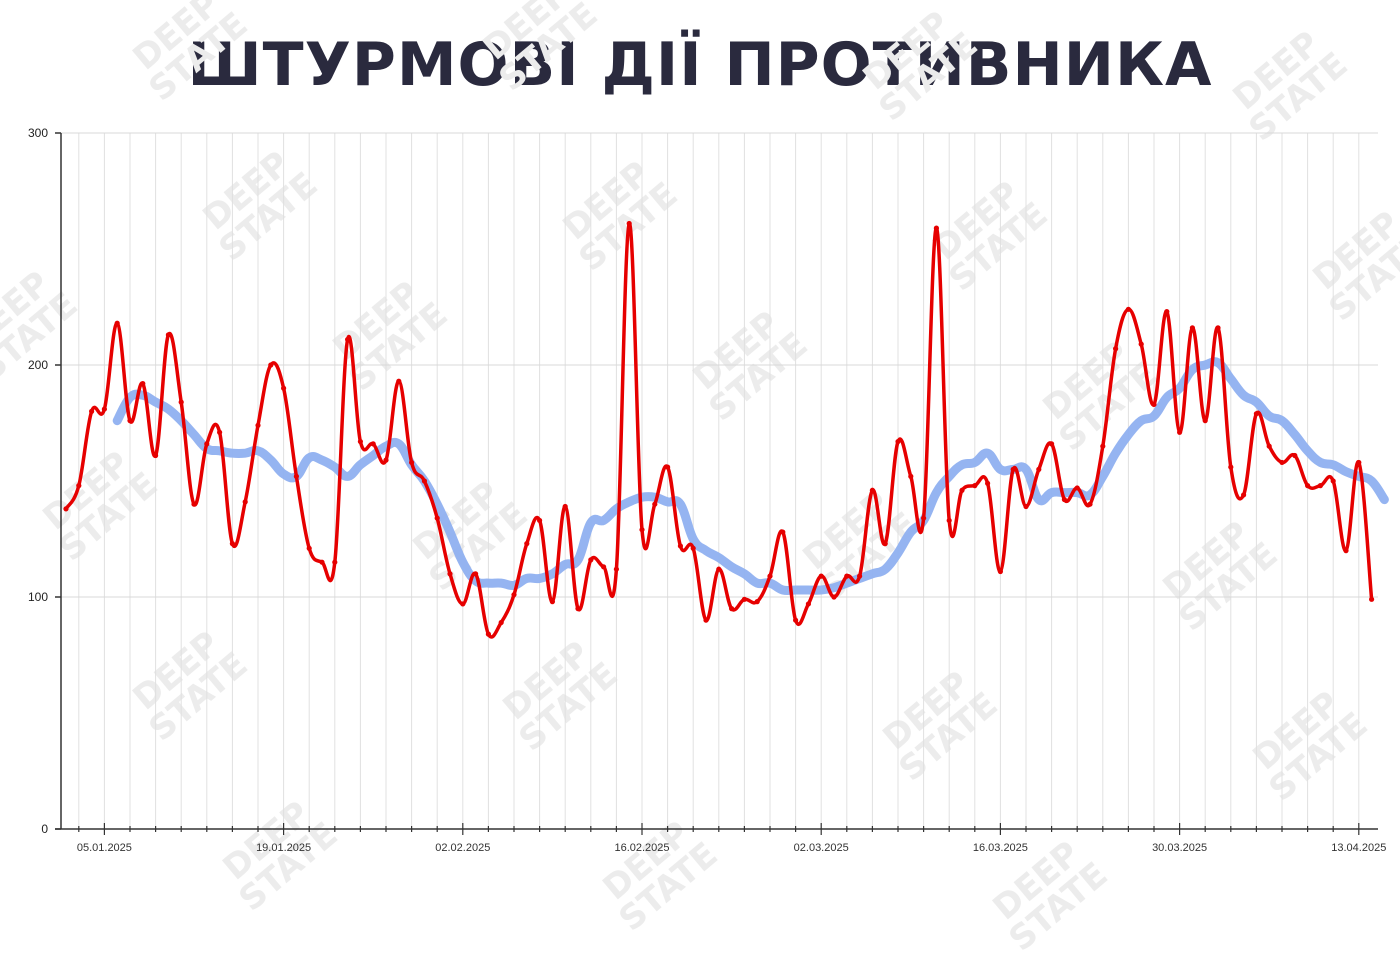 This screenshot has width=1400, height=959. What do you see at coordinates (38, 481) in the screenshot?
I see `y-axis-labels: 0 100 200 300` at bounding box center [38, 481].